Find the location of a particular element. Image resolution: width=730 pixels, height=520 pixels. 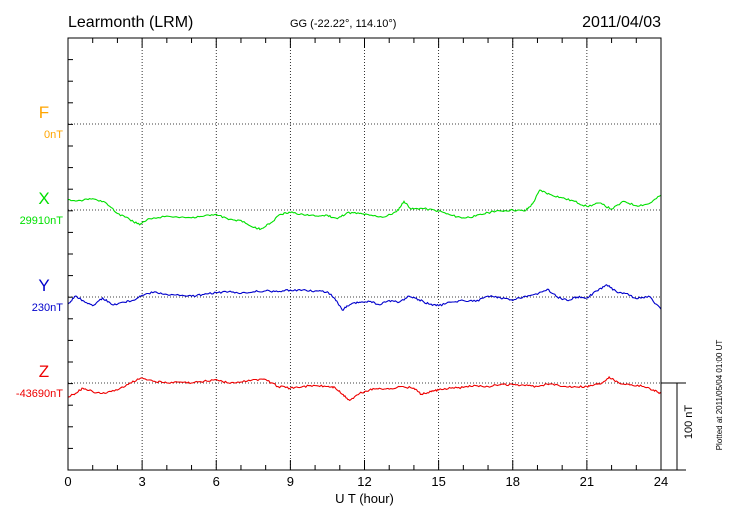

station-title: Learmonth (LRM) is located at coordinates (130, 22).